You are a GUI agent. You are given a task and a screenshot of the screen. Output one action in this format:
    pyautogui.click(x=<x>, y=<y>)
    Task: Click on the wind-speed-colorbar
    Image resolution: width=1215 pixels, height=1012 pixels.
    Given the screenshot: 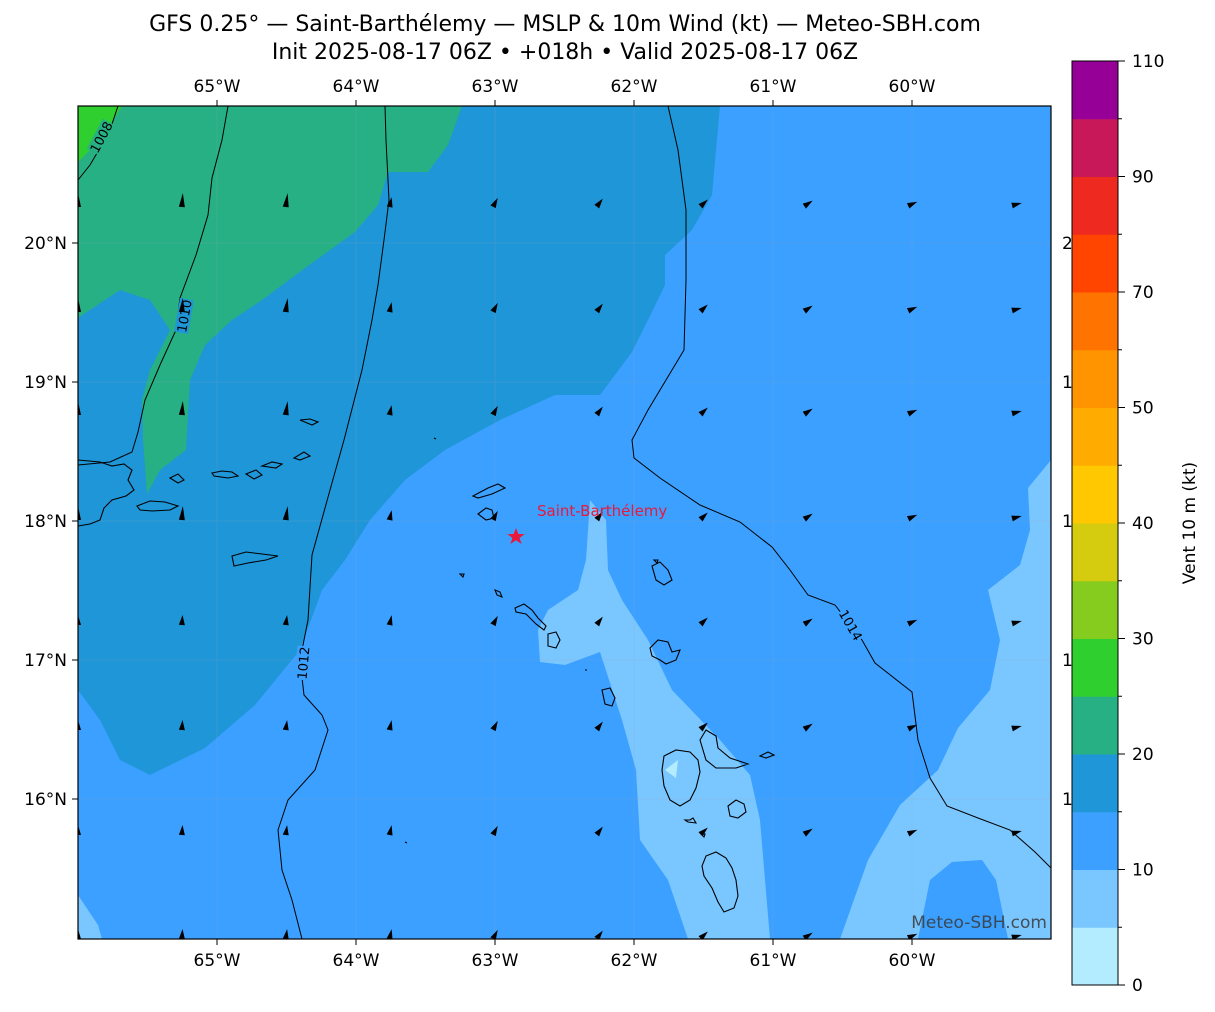 What is the action you would take?
    pyautogui.click(x=1095, y=523)
    